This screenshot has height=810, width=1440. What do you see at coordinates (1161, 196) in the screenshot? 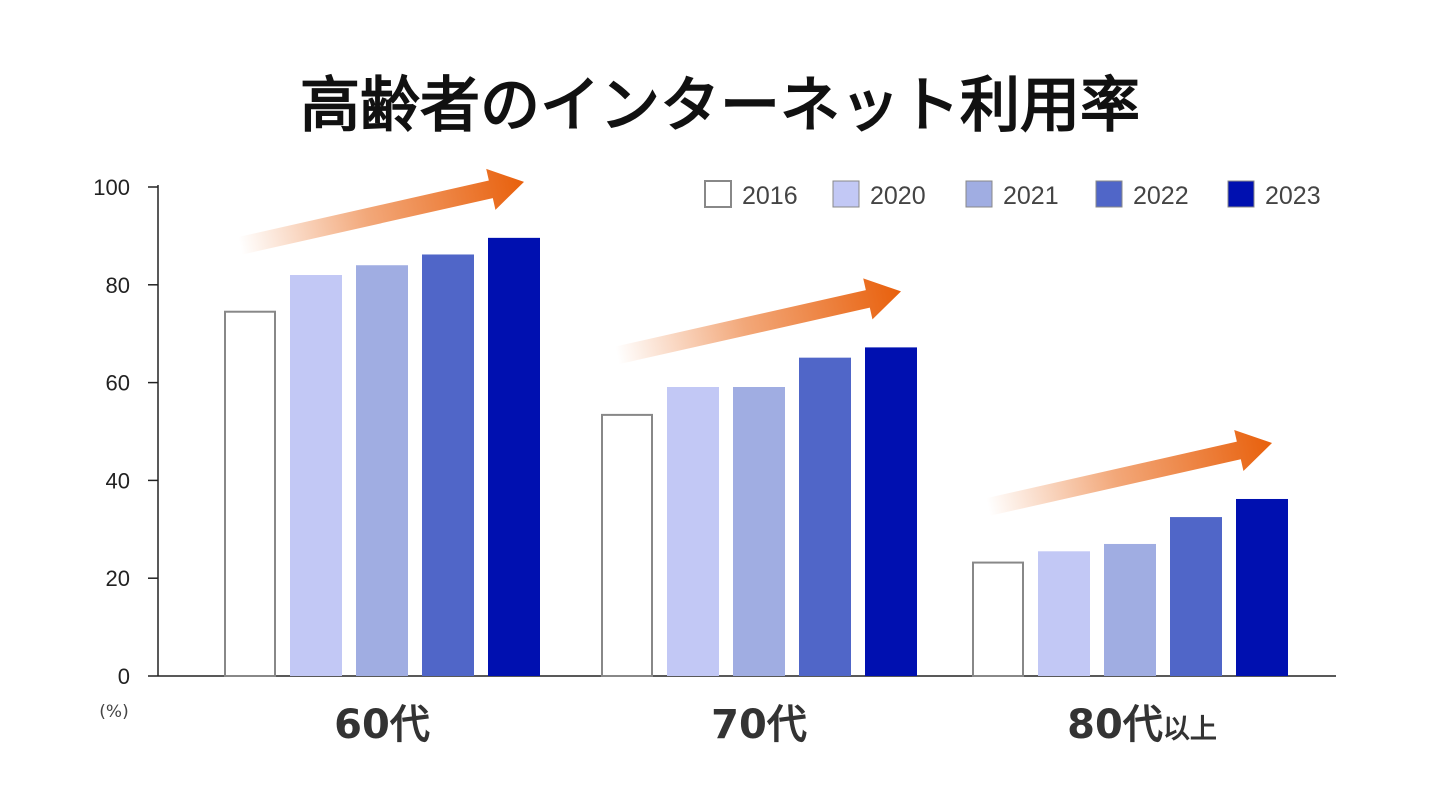
I see `legend-label: 2022` at bounding box center [1161, 196].